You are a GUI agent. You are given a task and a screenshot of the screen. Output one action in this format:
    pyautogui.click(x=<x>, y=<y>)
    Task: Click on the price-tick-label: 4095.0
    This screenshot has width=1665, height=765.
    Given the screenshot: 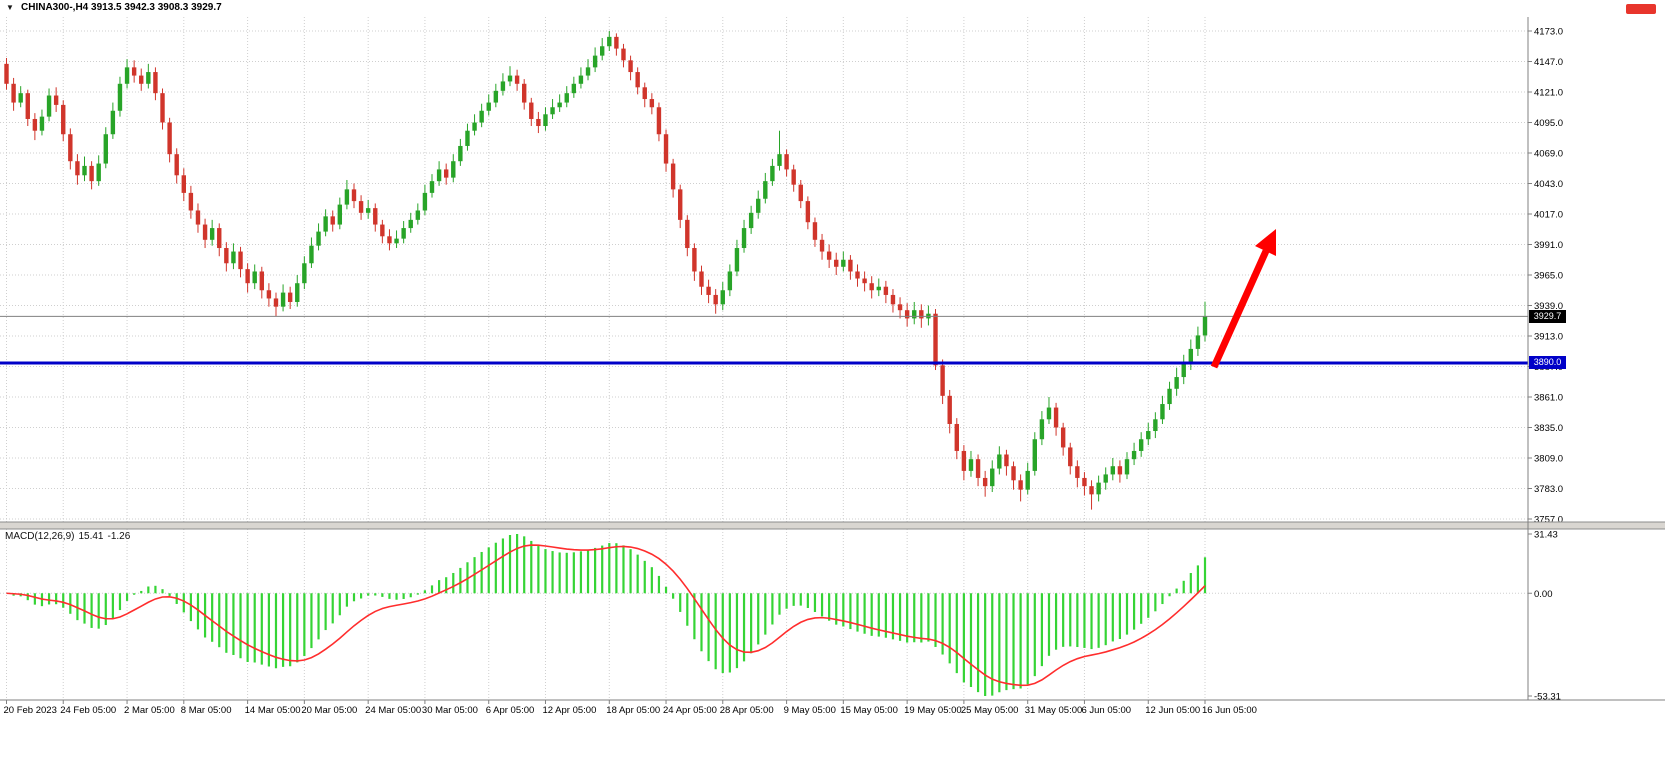 What is the action you would take?
    pyautogui.click(x=1548, y=123)
    